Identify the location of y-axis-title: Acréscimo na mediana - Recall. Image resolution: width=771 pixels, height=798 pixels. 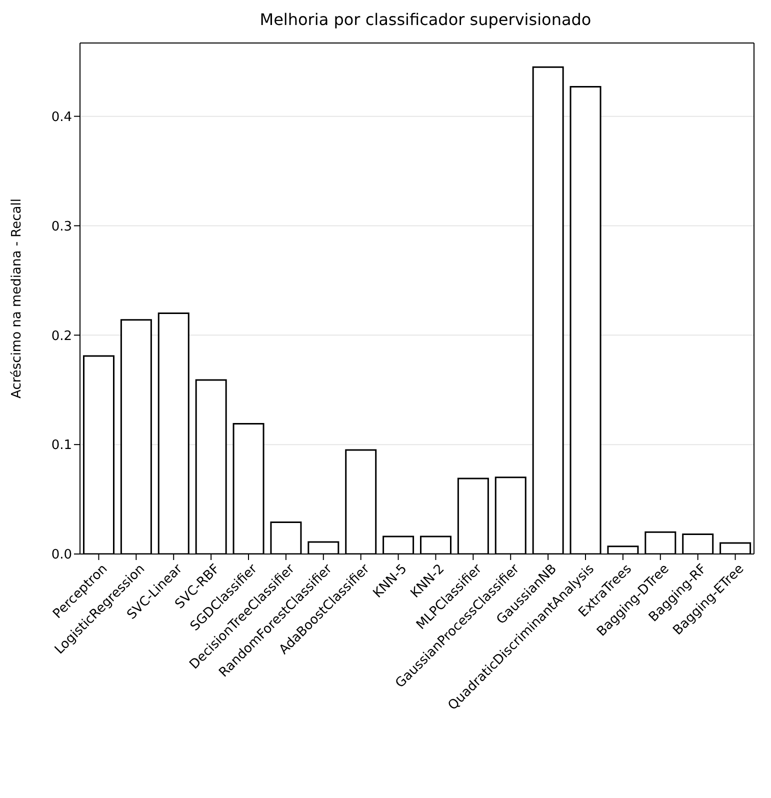
(17, 298).